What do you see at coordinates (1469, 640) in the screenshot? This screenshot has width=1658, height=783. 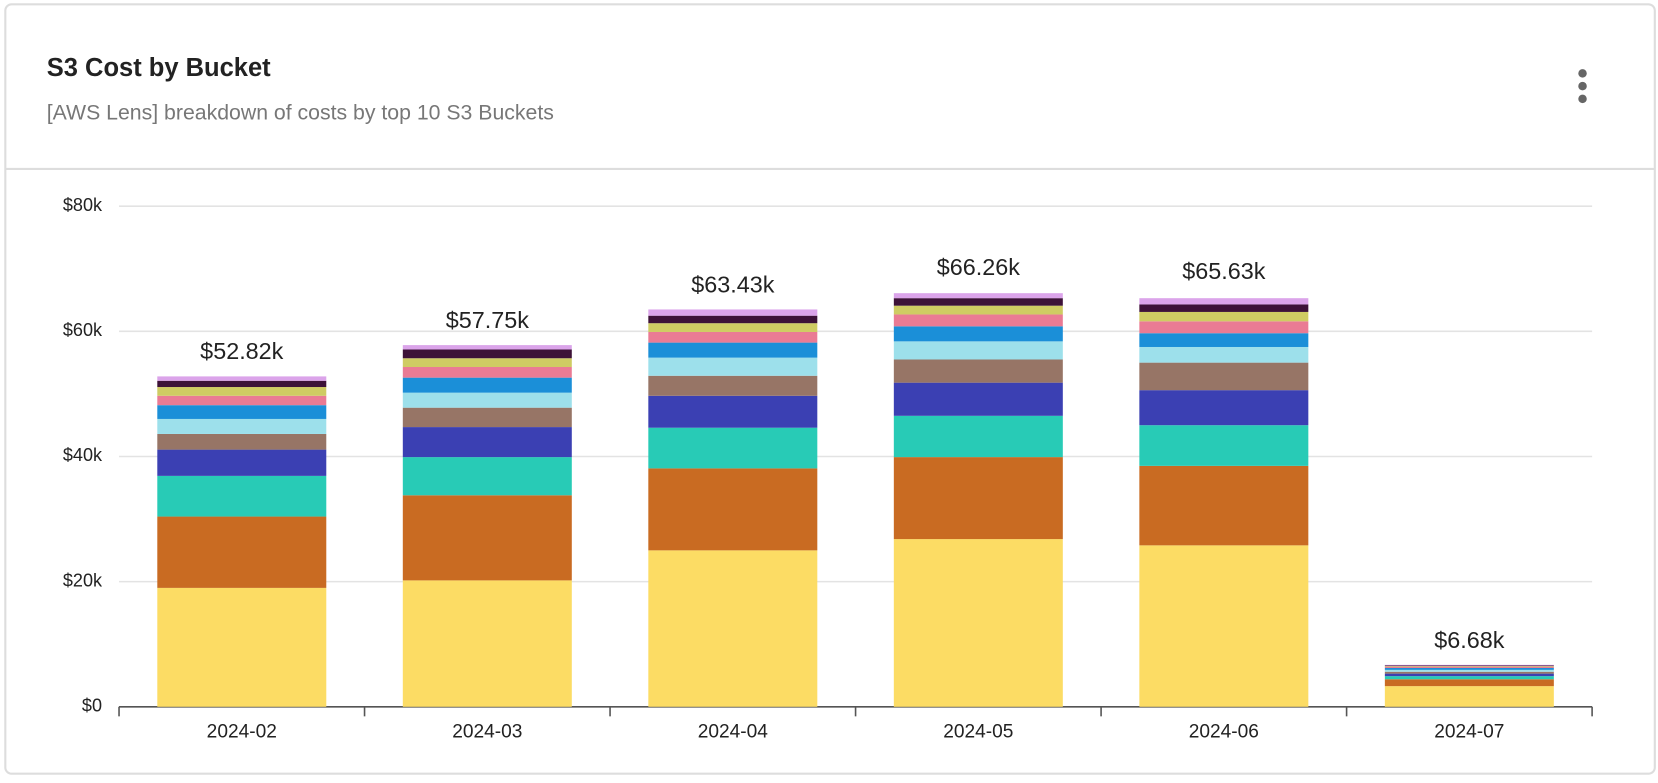 I see `total-label: $6.68k` at bounding box center [1469, 640].